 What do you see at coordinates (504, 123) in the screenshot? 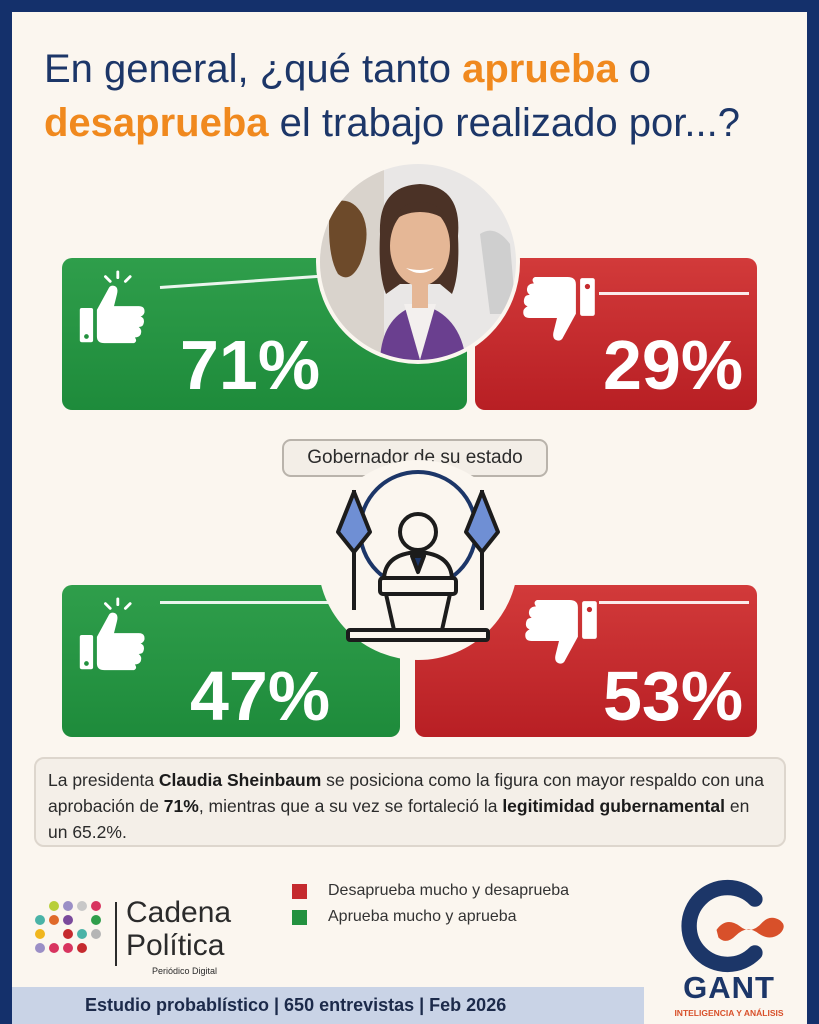
I see `title-part3: el trabajo realizado por...?` at bounding box center [504, 123].